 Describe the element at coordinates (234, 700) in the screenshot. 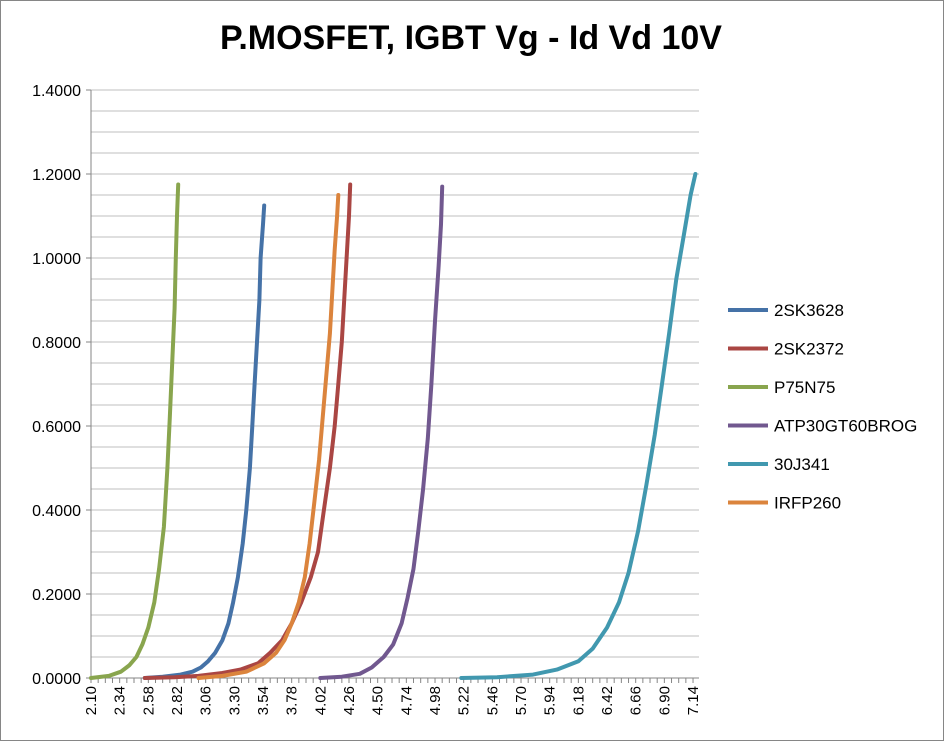

I see `x-tick-label: 3.30` at that location.